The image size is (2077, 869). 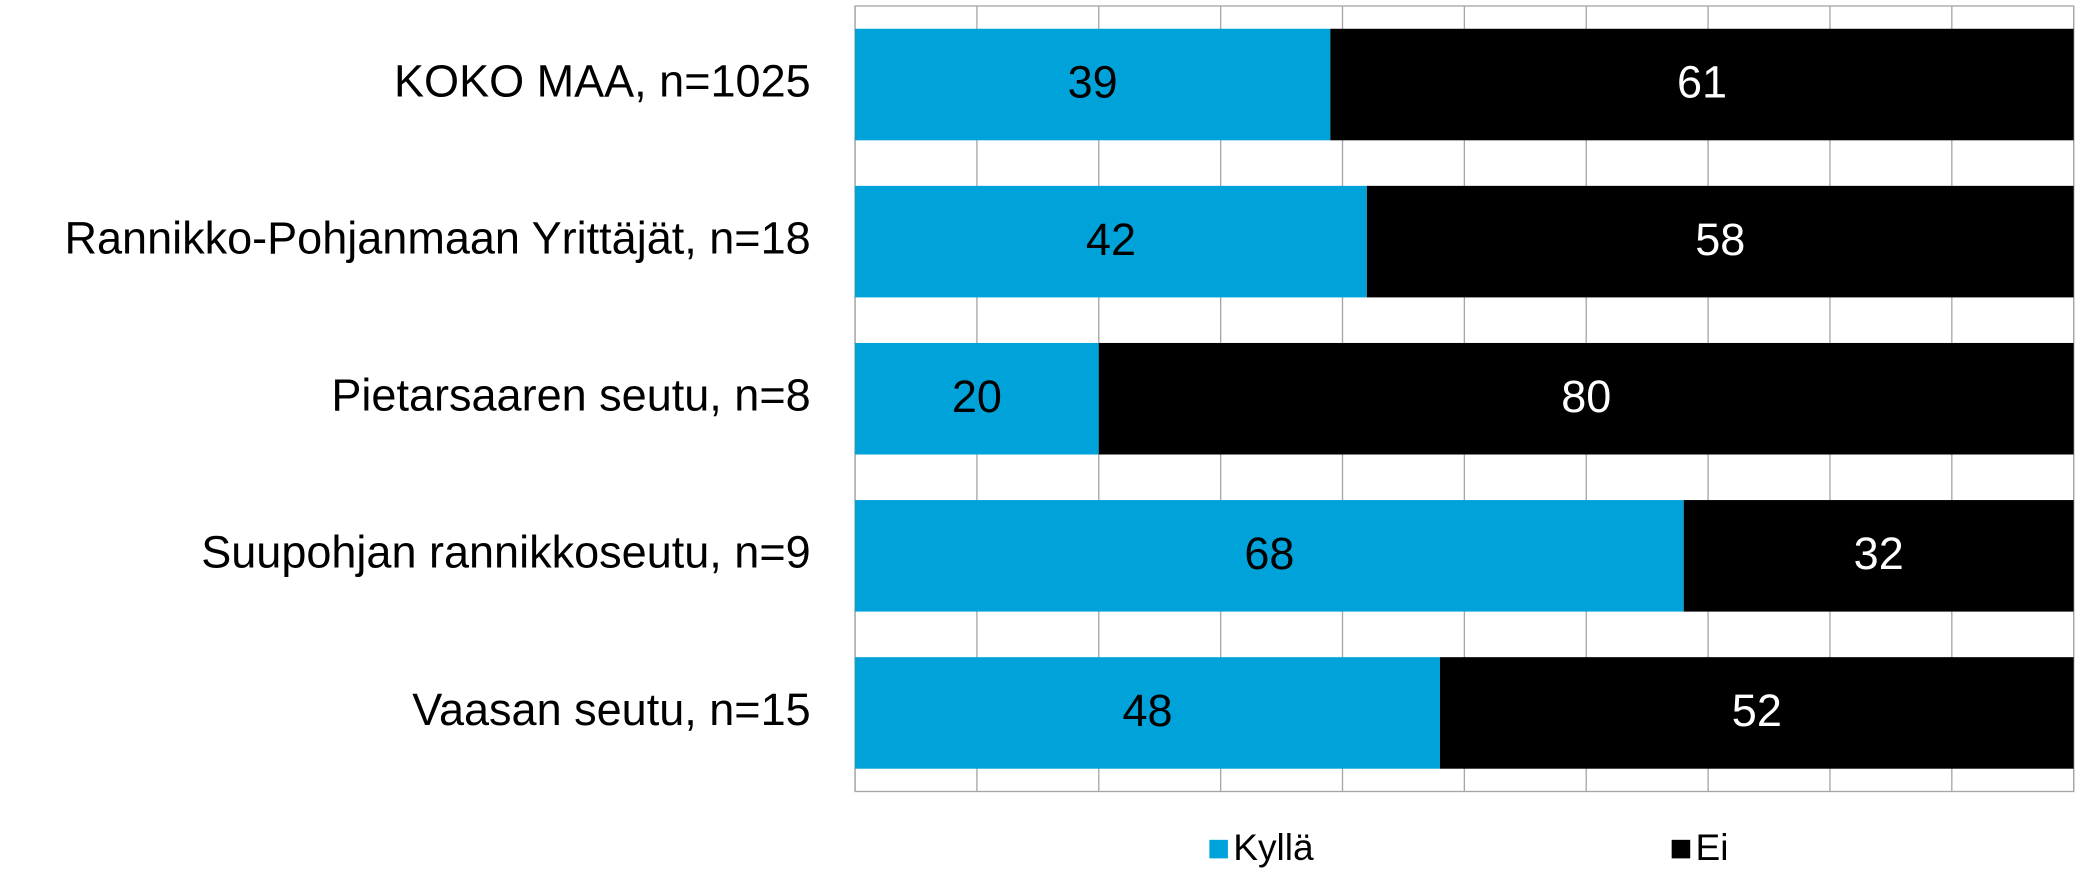 I want to click on data-label: 32, so click(x=1879, y=553).